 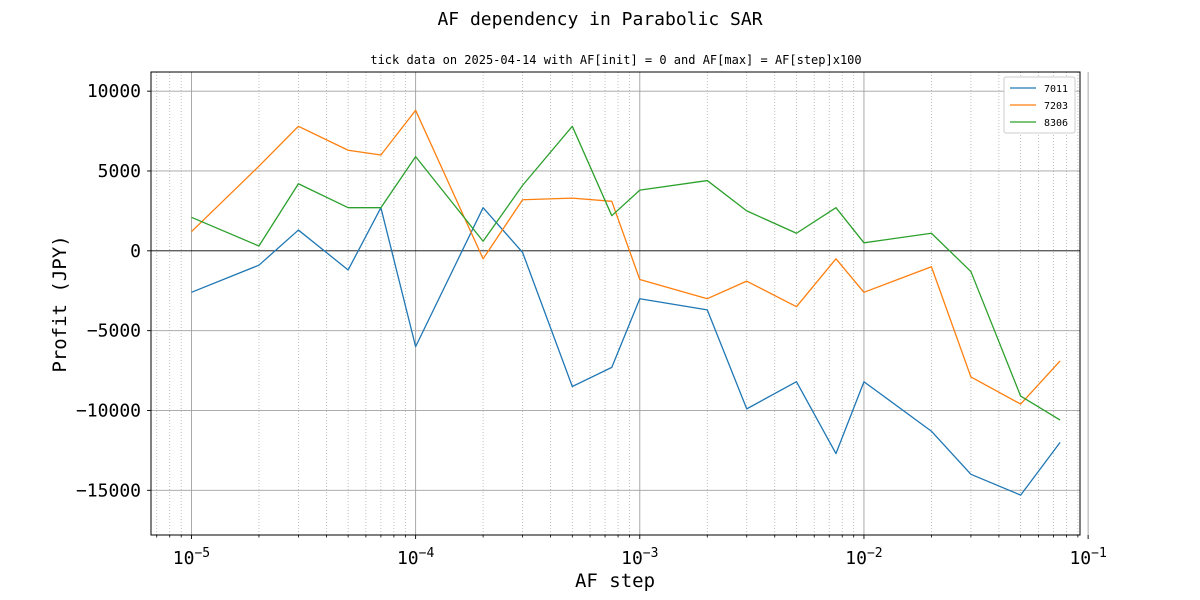 What do you see at coordinates (1056, 123) in the screenshot?
I see `legend-label-8306: 8306` at bounding box center [1056, 123].